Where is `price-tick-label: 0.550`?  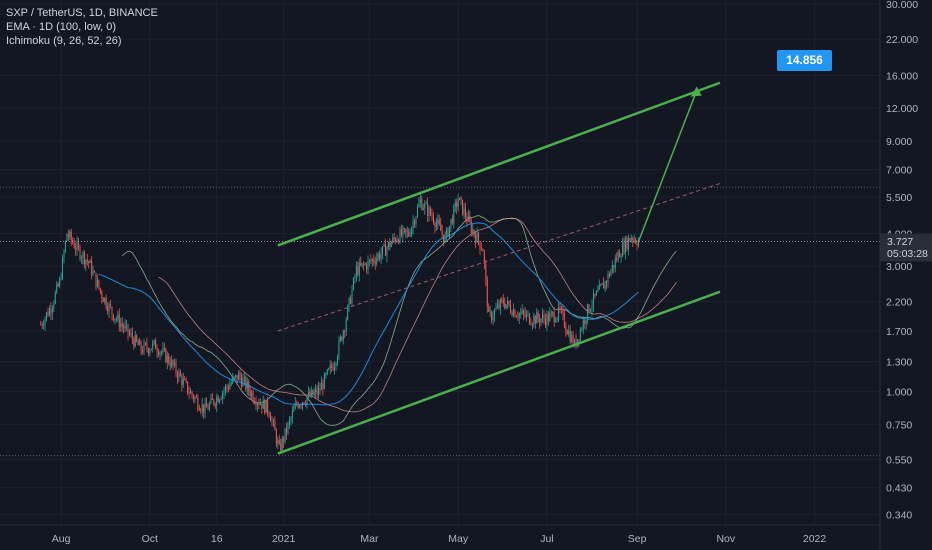
price-tick-label: 0.550 is located at coordinates (899, 461).